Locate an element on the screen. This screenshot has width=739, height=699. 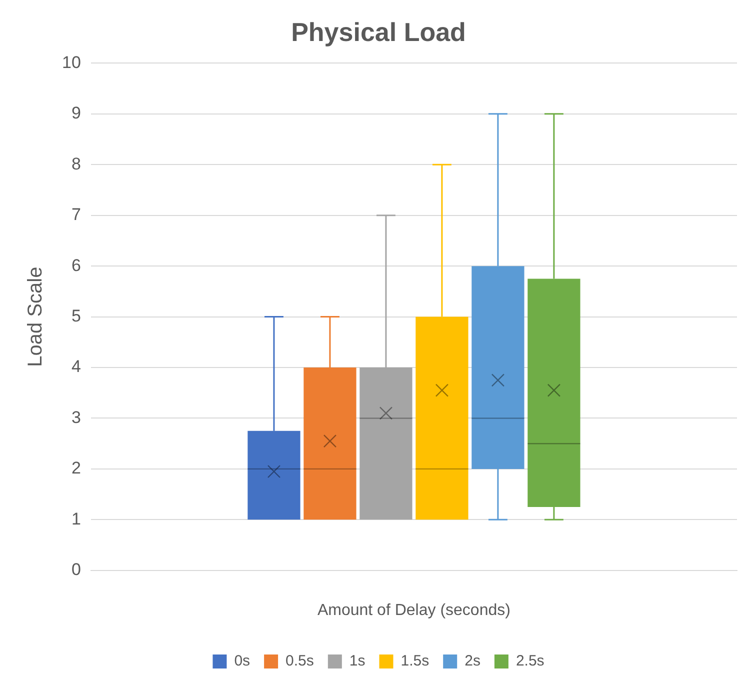
x-axis-title: Amount of Delay (seconds) is located at coordinates (413, 610).